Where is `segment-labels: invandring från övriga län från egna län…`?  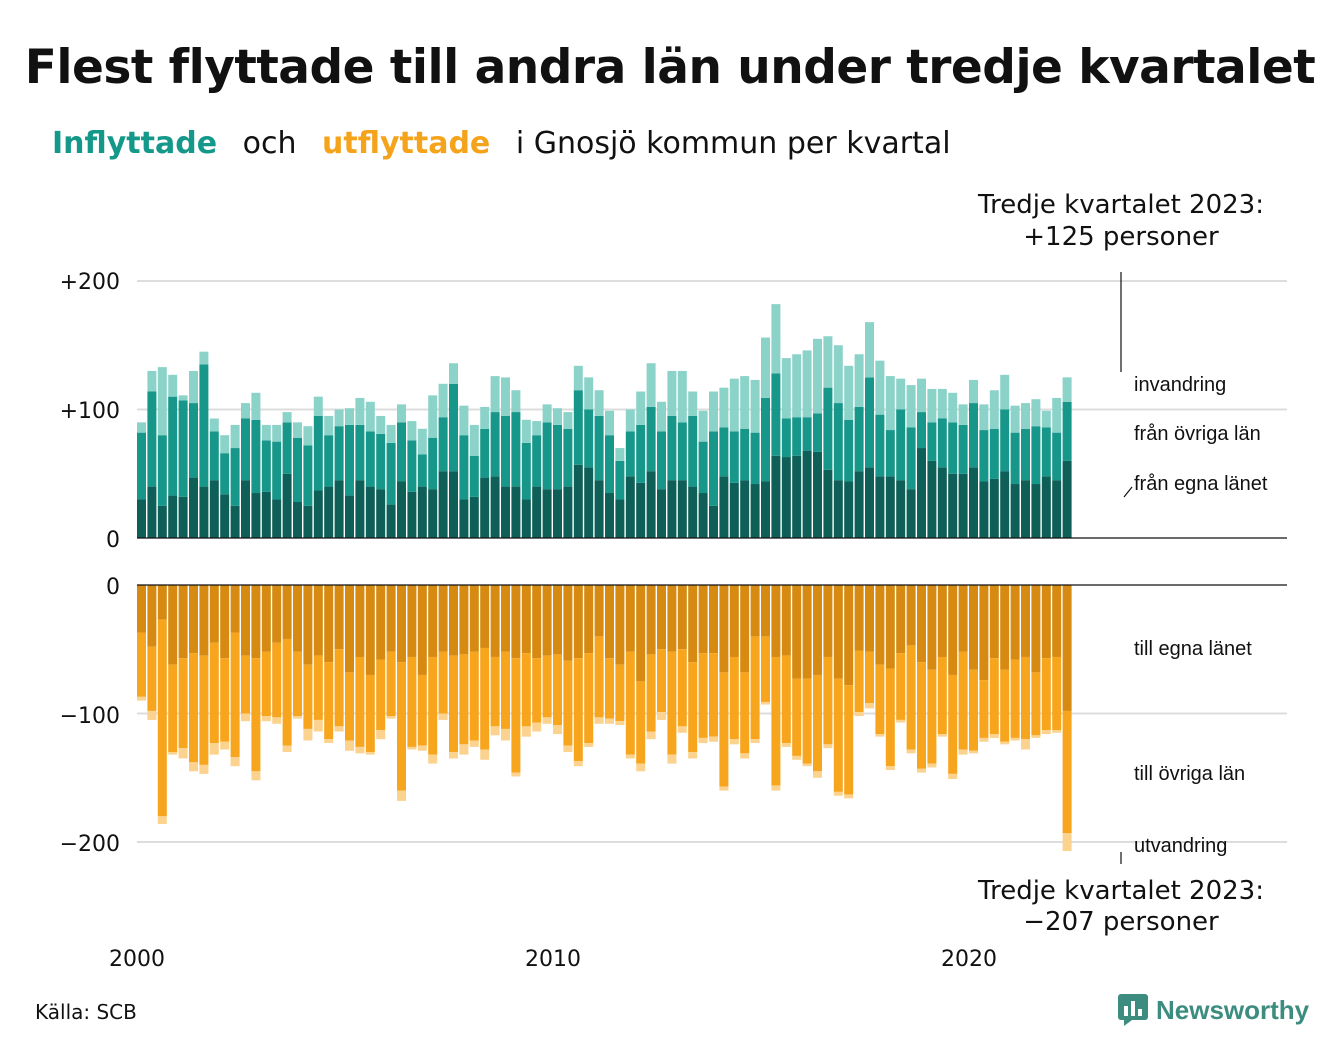 segment-labels: invandring från övriga län från egna län… is located at coordinates (1201, 615).